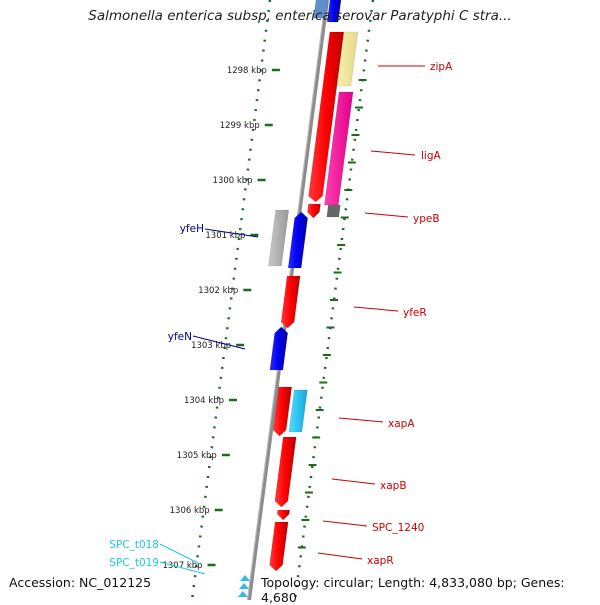 This screenshot has height=605, width=600. I want to click on tick-label: 1304 kbp, so click(204, 401).